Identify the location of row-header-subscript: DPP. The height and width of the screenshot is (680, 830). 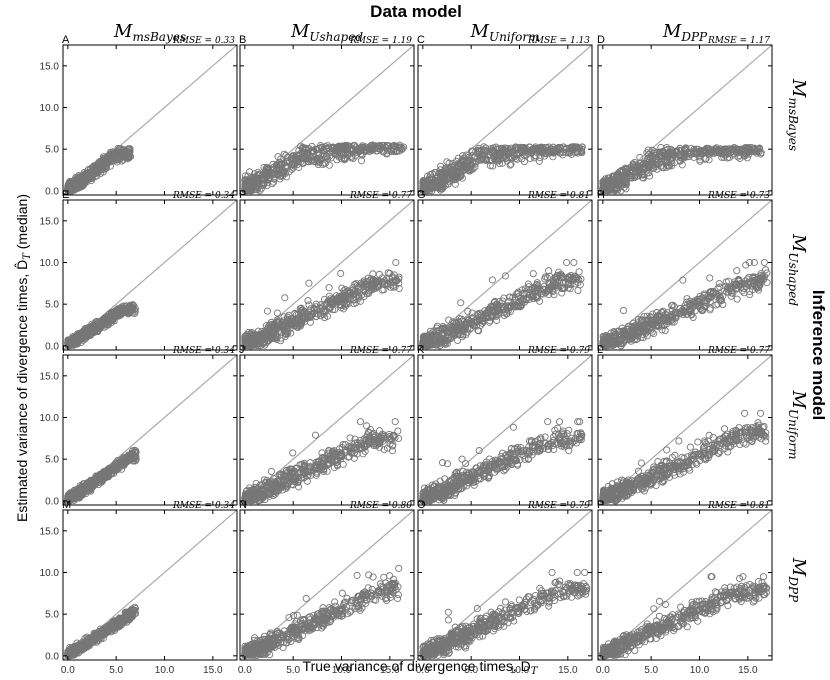
(793, 589).